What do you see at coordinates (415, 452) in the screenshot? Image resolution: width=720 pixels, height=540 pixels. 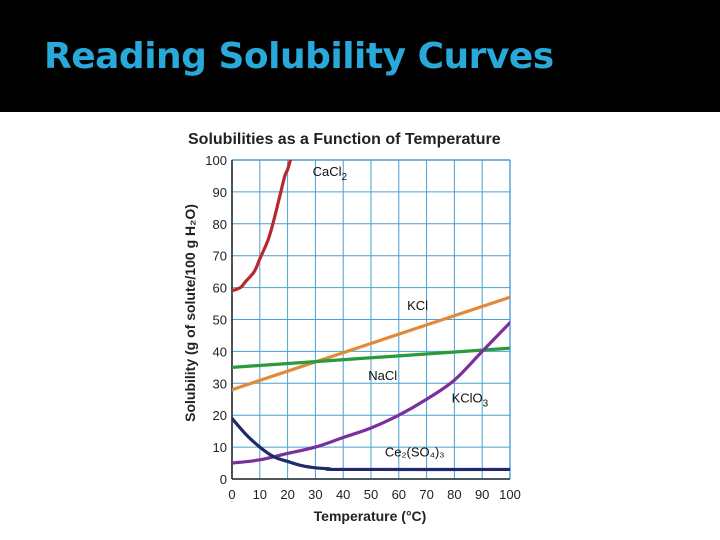 I see `series-label-ce-so: Ce₂(SO₄)₃` at bounding box center [415, 452].